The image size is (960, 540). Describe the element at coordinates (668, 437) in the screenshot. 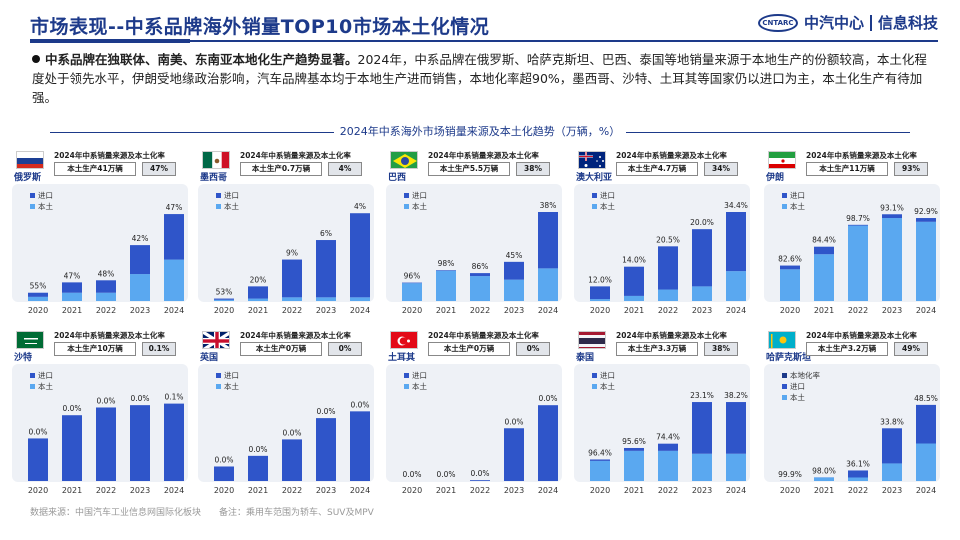

I see `data-label: 74.4%` at that location.